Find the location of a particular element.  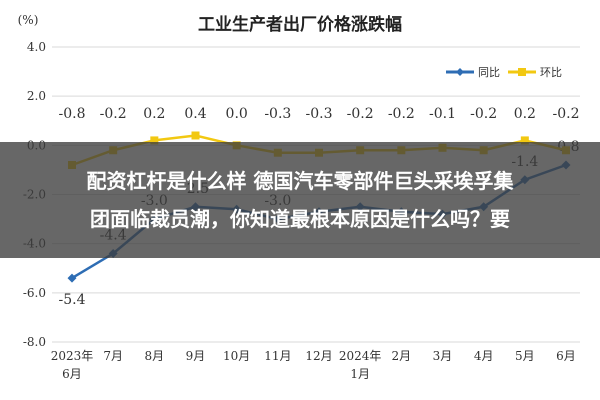

x-tick-label: 12月 is located at coordinates (318, 356).